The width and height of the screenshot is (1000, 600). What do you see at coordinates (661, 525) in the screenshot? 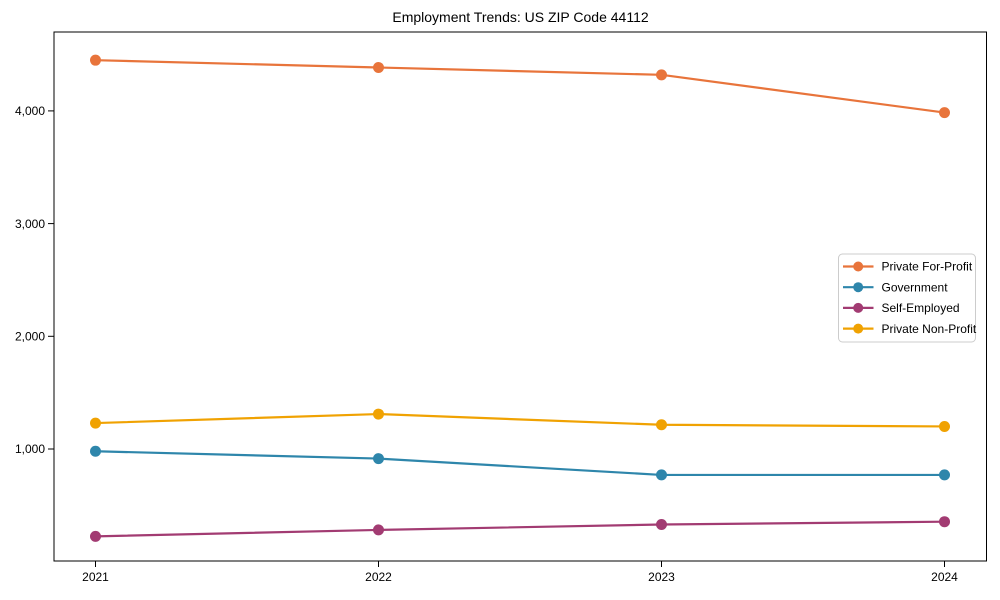
I see `data-point-self-employed-2023` at bounding box center [661, 525].